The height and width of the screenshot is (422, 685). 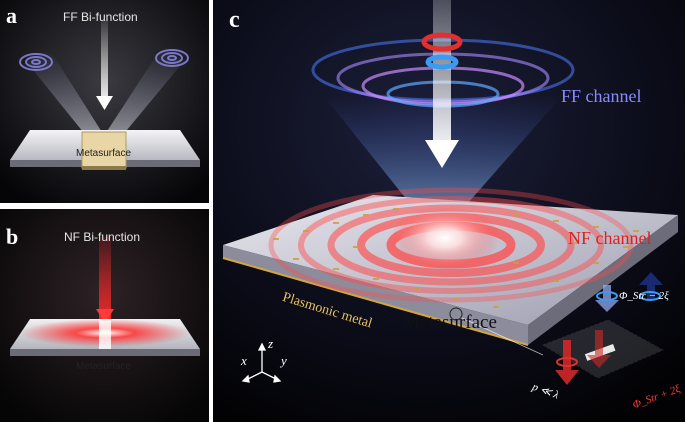 What do you see at coordinates (104, 153) in the screenshot?
I see `metasurface-label-a: Metasurface` at bounding box center [104, 153].